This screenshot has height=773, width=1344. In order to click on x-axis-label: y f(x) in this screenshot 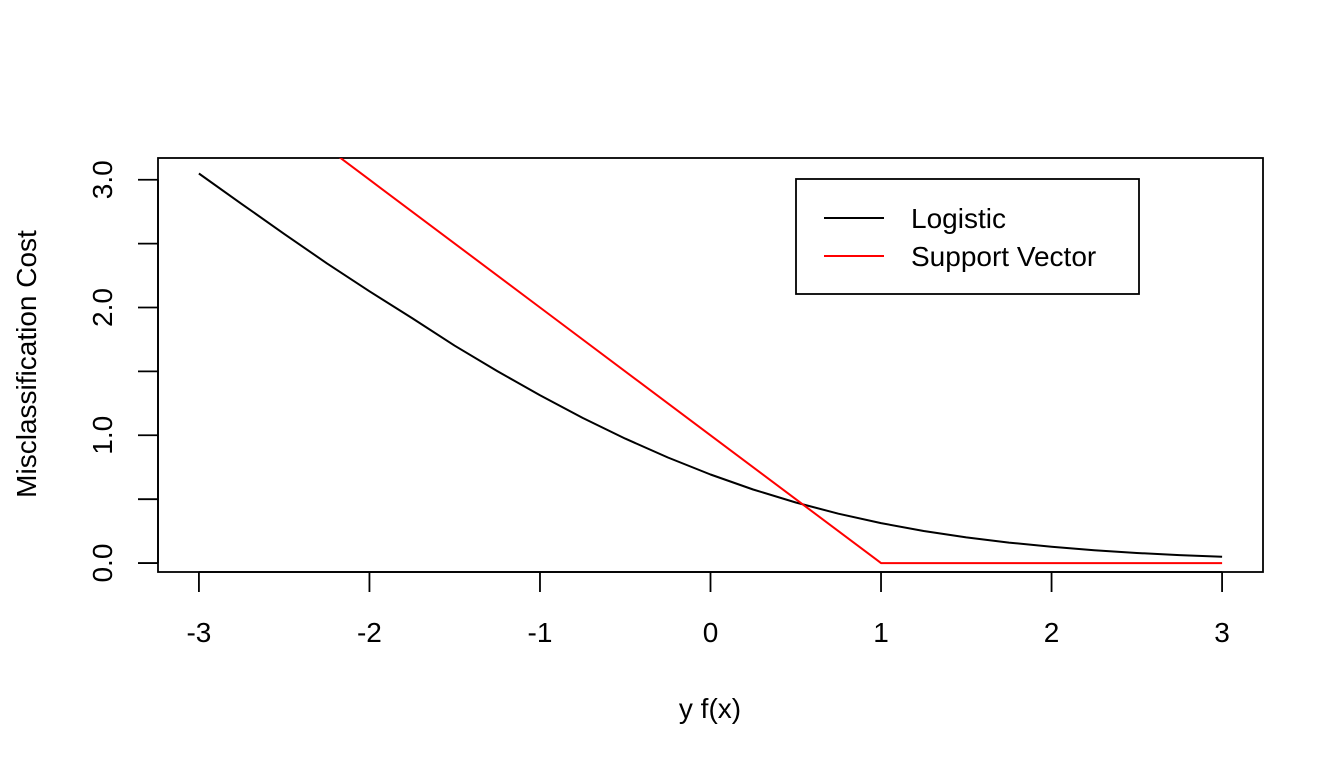, I will do `click(710, 708)`.